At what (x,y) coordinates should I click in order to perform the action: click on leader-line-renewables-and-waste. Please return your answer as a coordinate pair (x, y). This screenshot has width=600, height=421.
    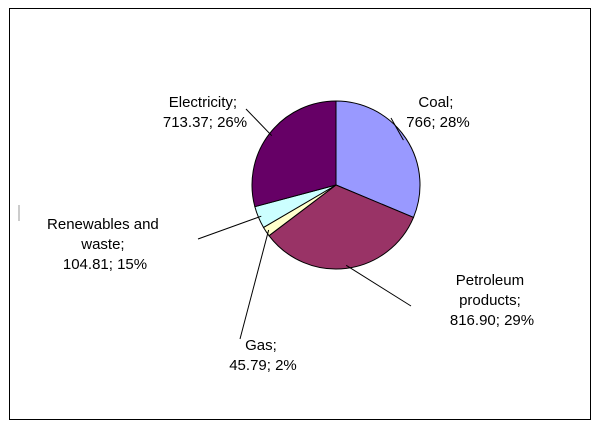
    Looking at the image, I should click on (229, 227).